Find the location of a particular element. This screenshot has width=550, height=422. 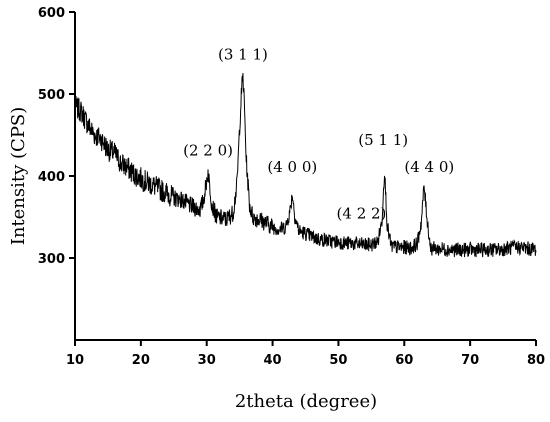

y-ticks: 300 400 500 600 is located at coordinates (56, 136).